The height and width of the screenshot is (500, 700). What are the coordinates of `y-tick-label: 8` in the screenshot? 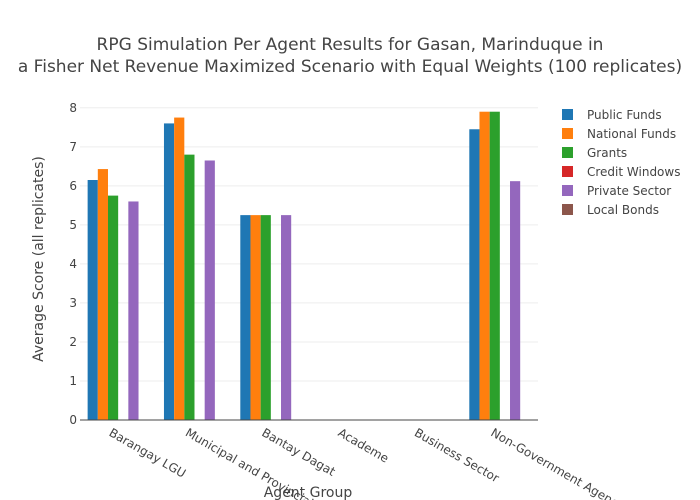 It's located at (73, 108).